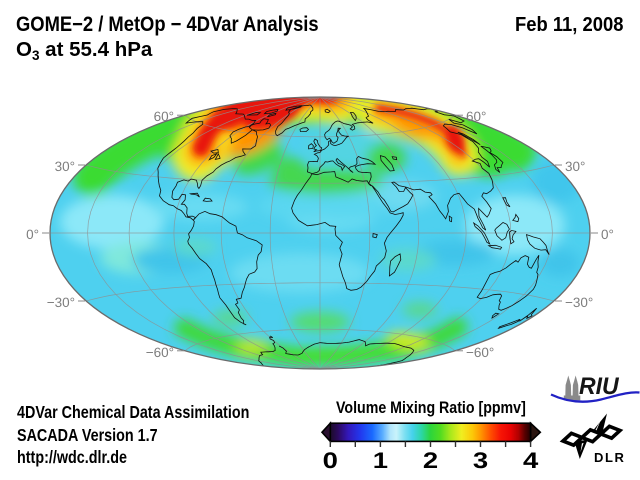 The height and width of the screenshot is (480, 640). Describe the element at coordinates (480, 460) in the screenshot. I see `svg-text: 3` at that location.